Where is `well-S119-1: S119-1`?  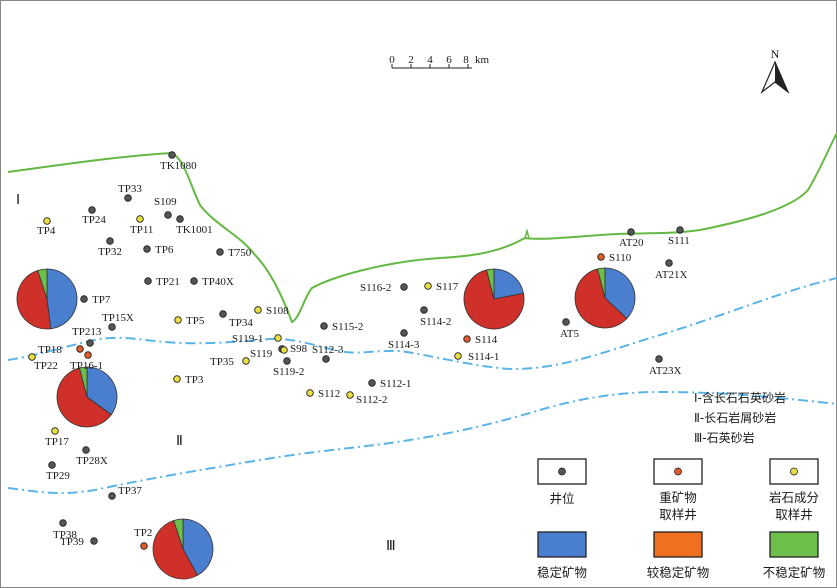
well-S119-1: S119-1 is located at coordinates (257, 339).